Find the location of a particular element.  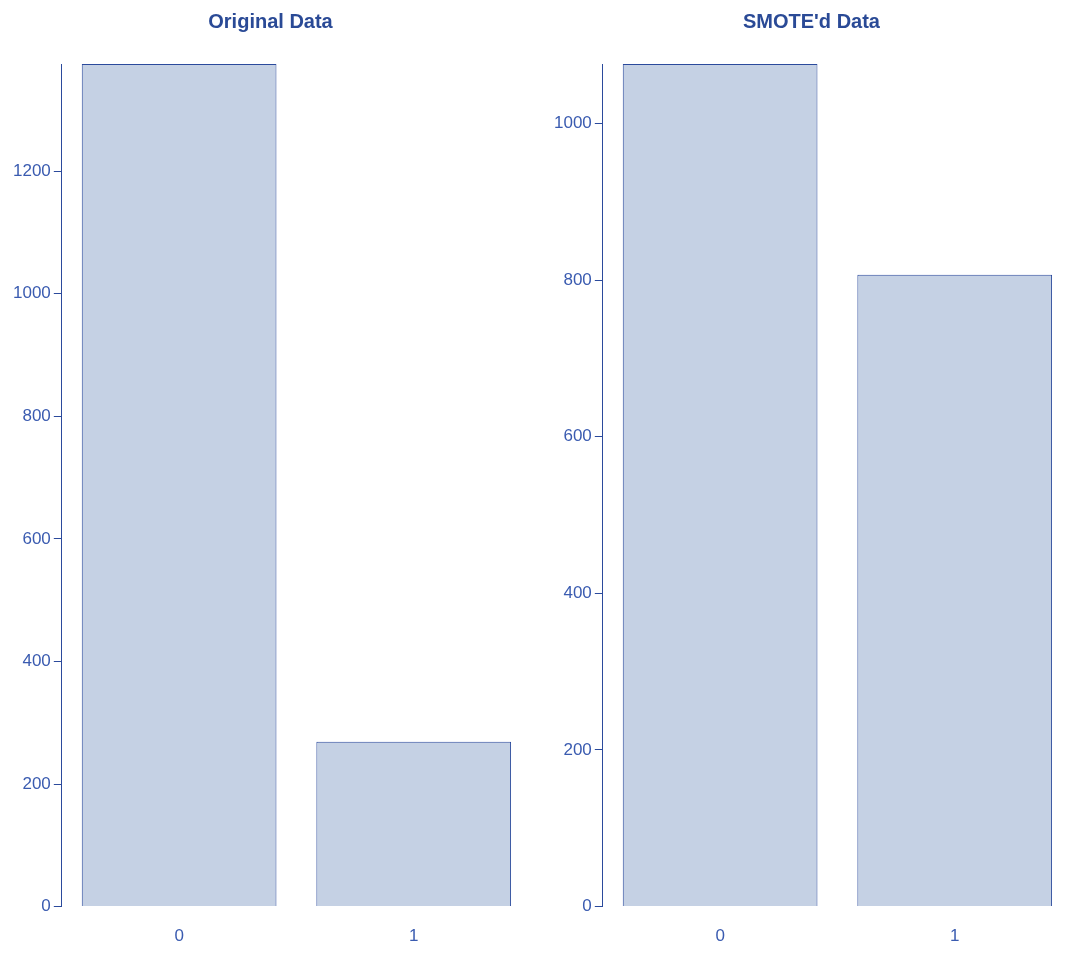

chart-title: SMOTE'd Data is located at coordinates (812, 20).